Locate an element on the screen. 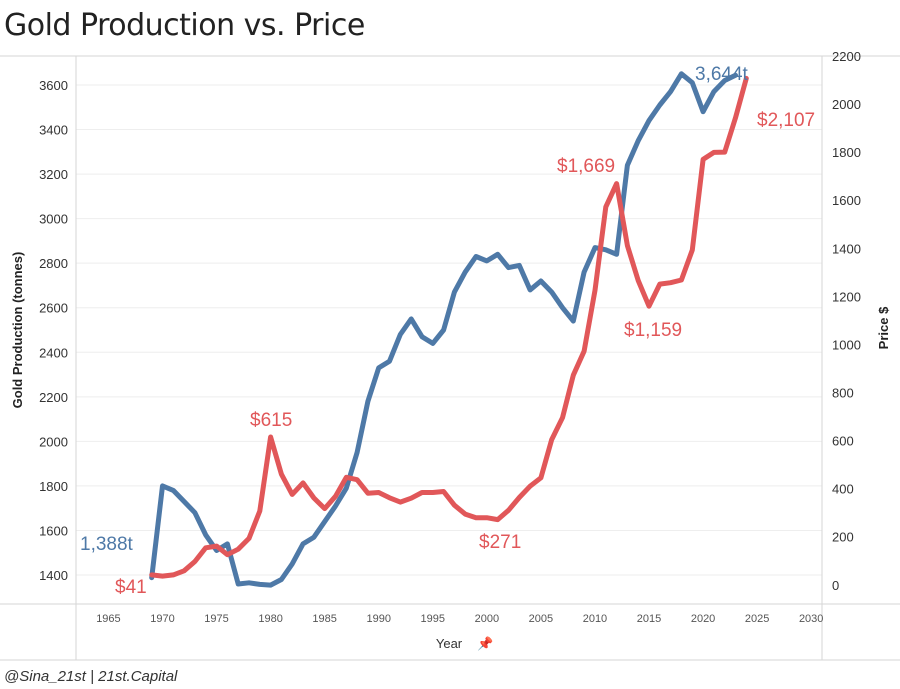  y-tick-label-left: 2400 is located at coordinates (53, 352).